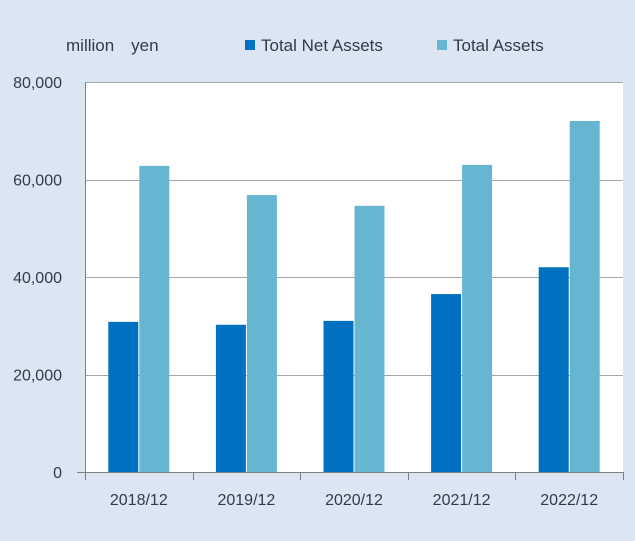 The width and height of the screenshot is (635, 541). What do you see at coordinates (37, 181) in the screenshot?
I see `y-tick-label: 60,000` at bounding box center [37, 181].